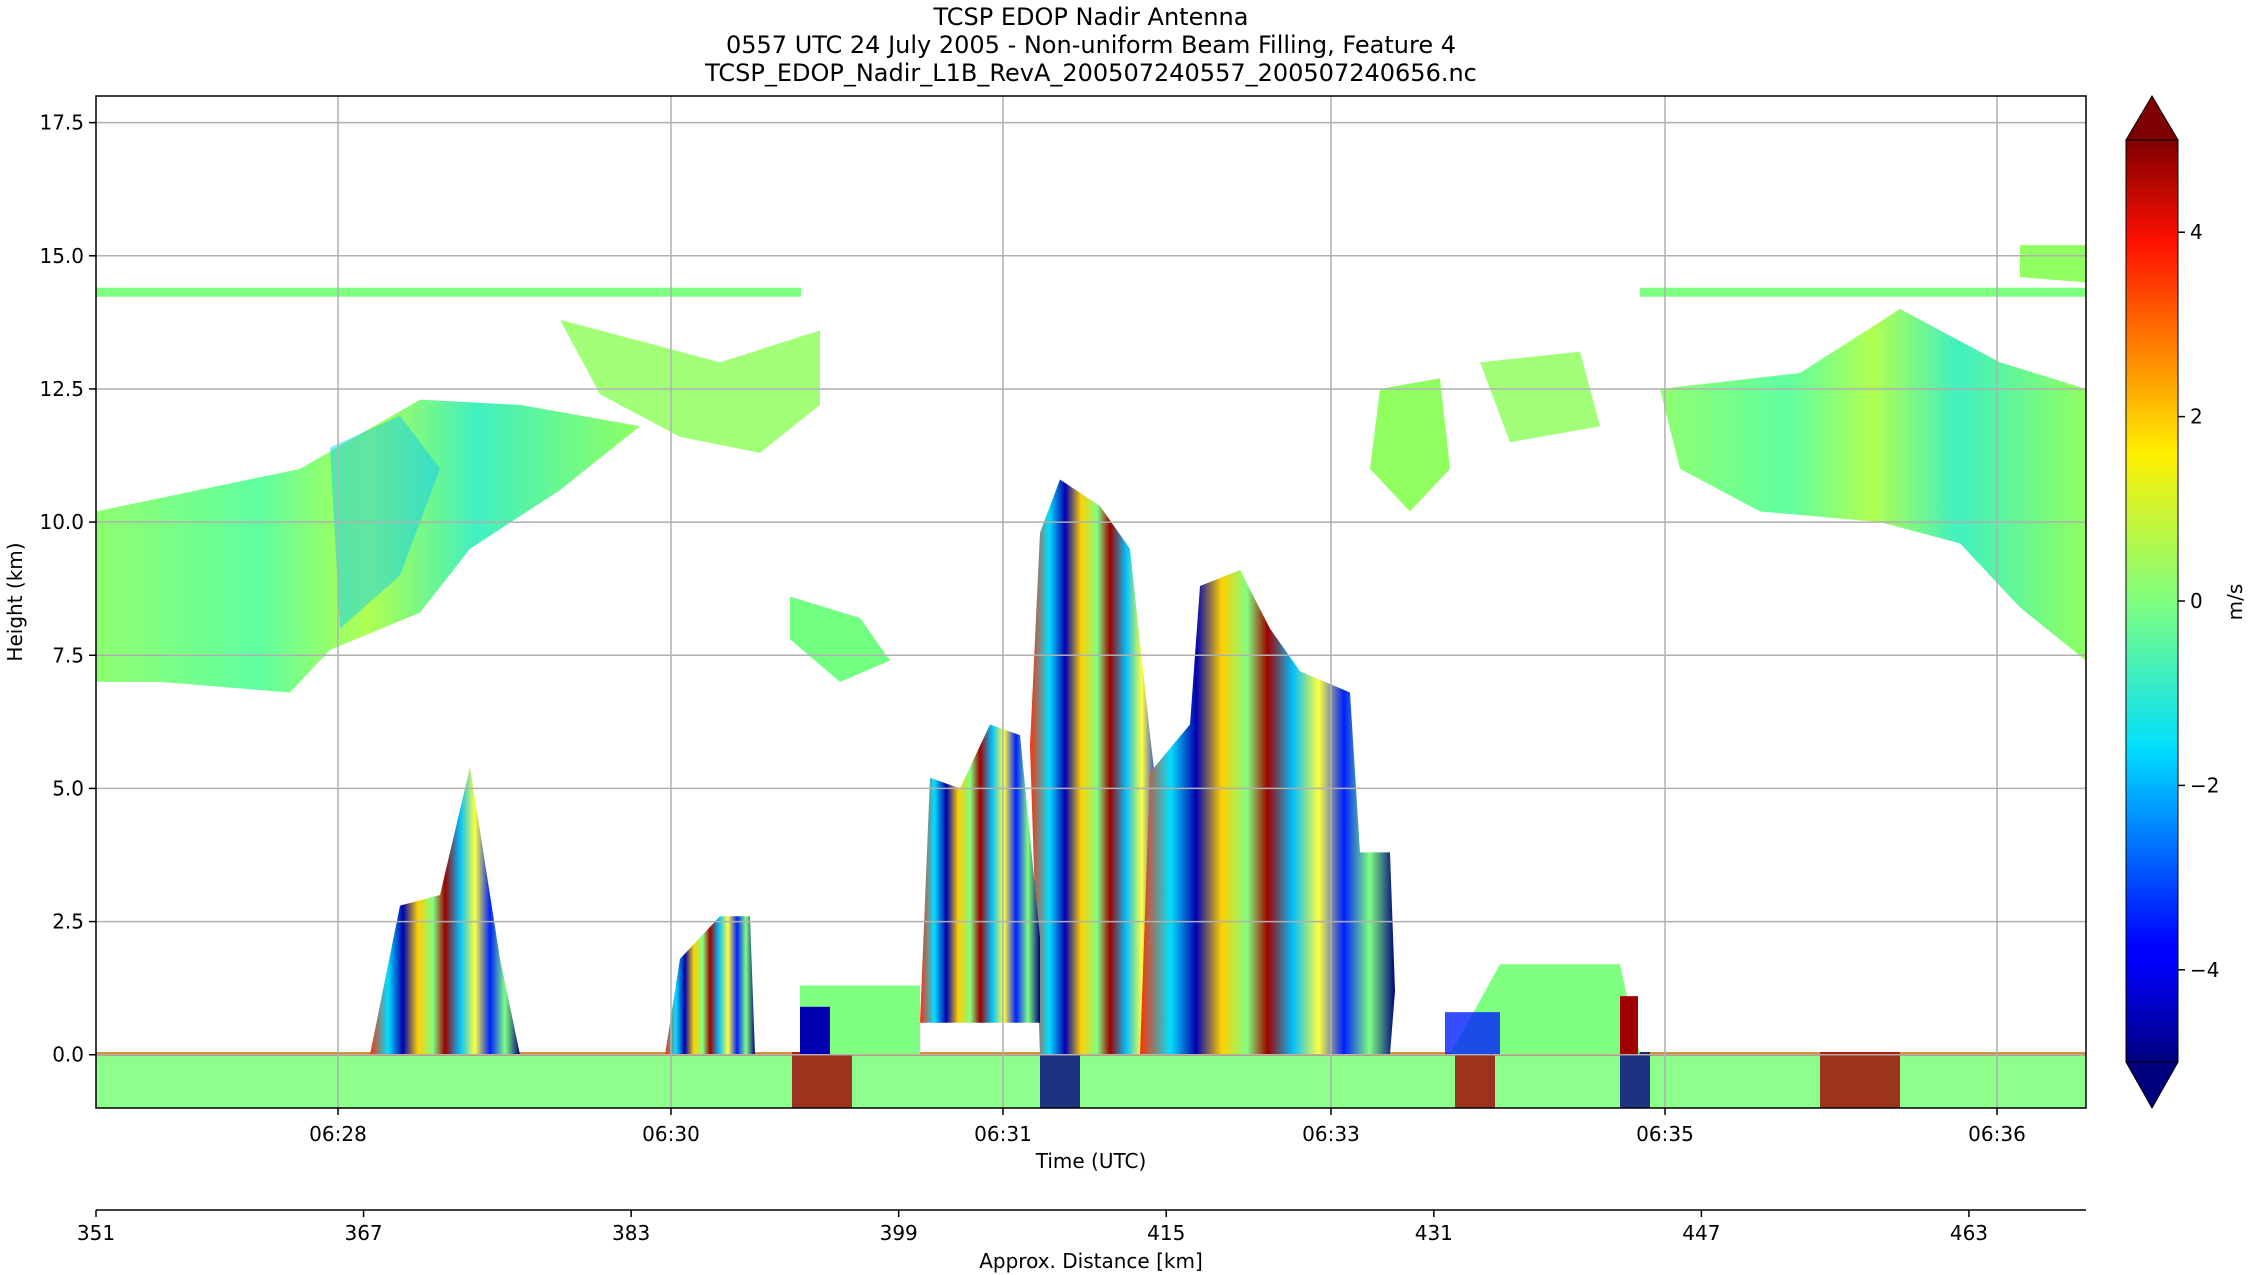 The height and width of the screenshot is (1275, 2250). Describe the element at coordinates (1091, 1161) in the screenshot. I see `x-axis-label: Time (UTC)` at that location.